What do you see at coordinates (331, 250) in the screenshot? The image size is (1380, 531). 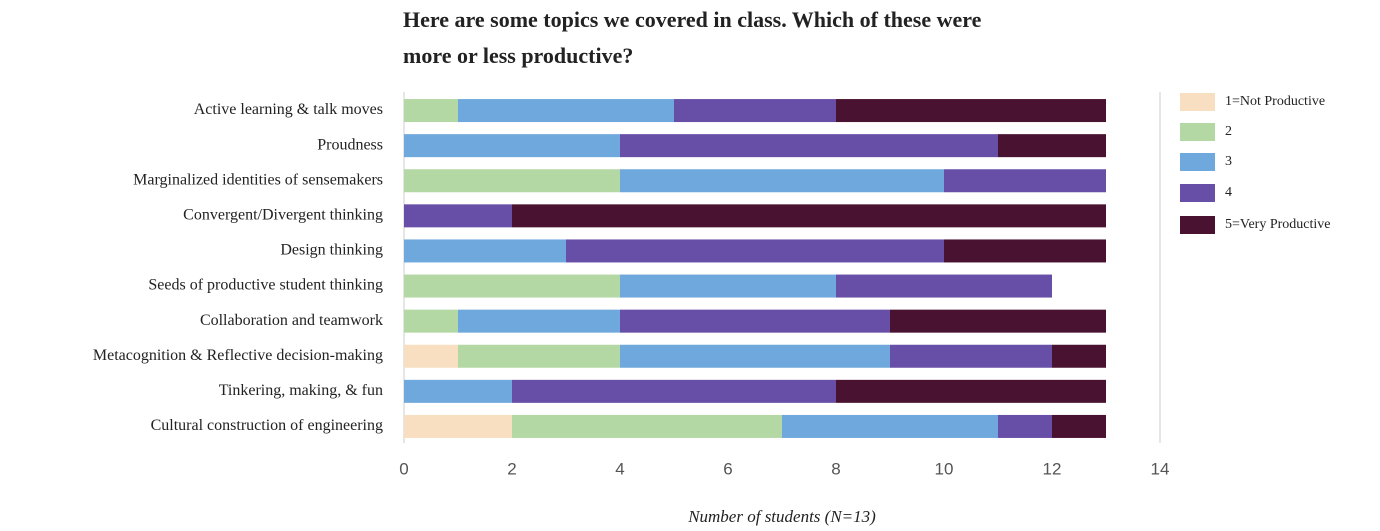 I see `y-tick-label: Design thinking` at bounding box center [331, 250].